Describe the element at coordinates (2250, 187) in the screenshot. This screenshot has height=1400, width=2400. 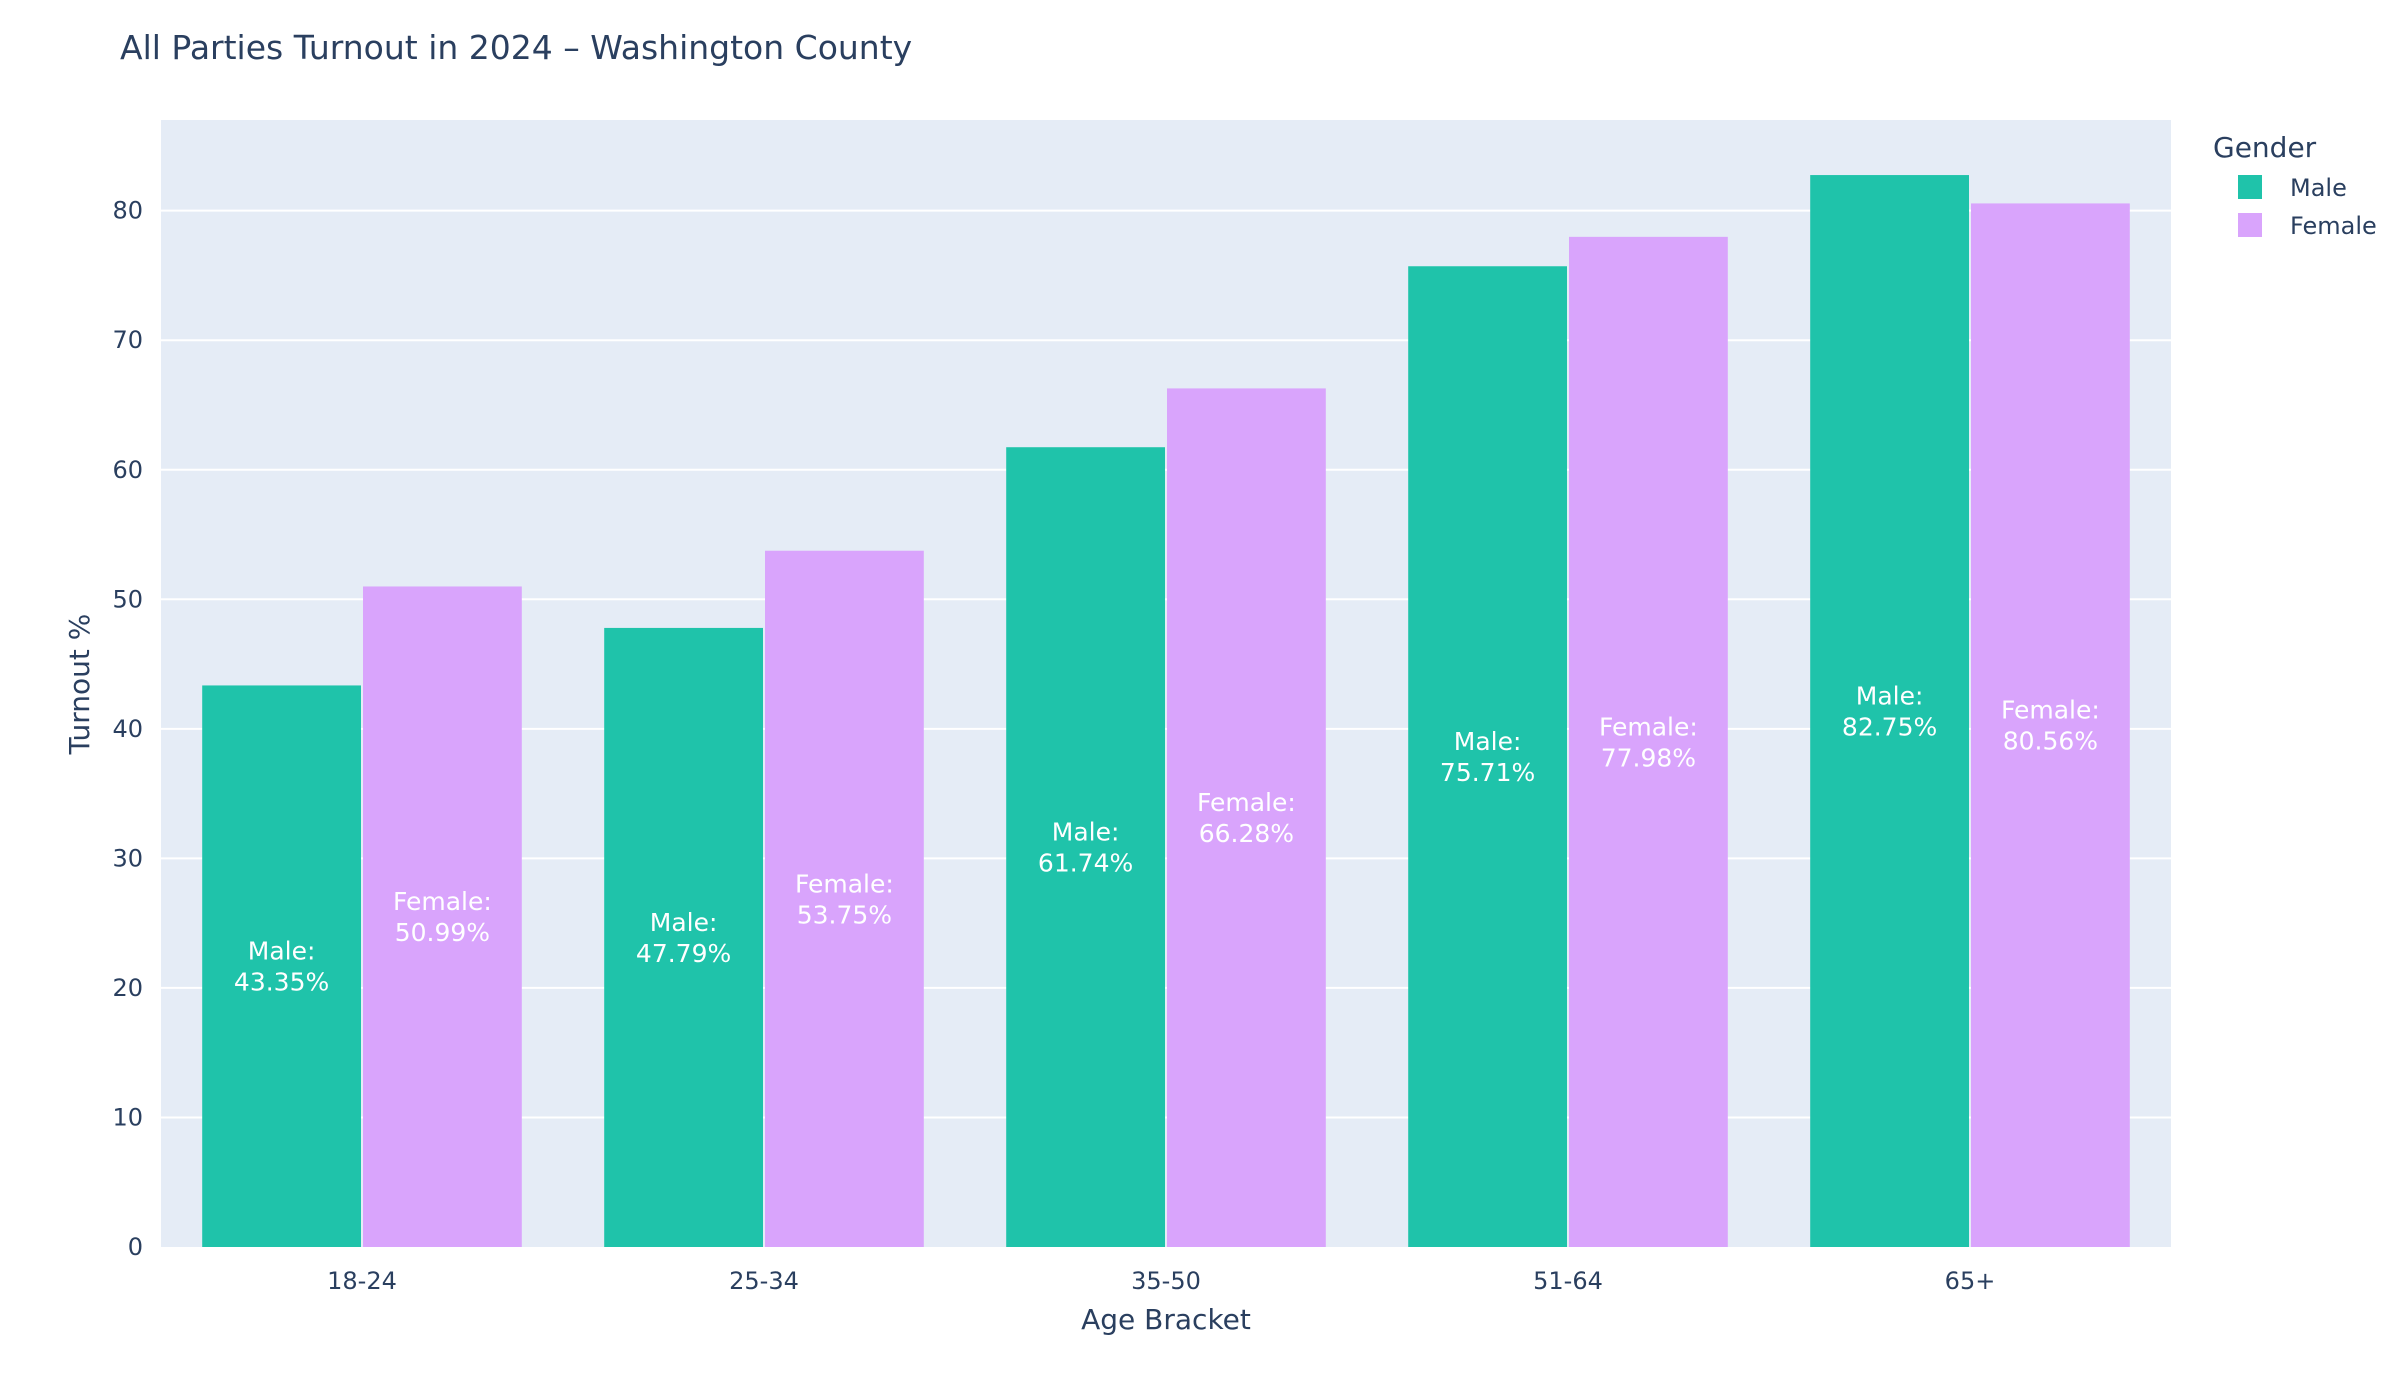
I see `legend-swatch-male` at that location.